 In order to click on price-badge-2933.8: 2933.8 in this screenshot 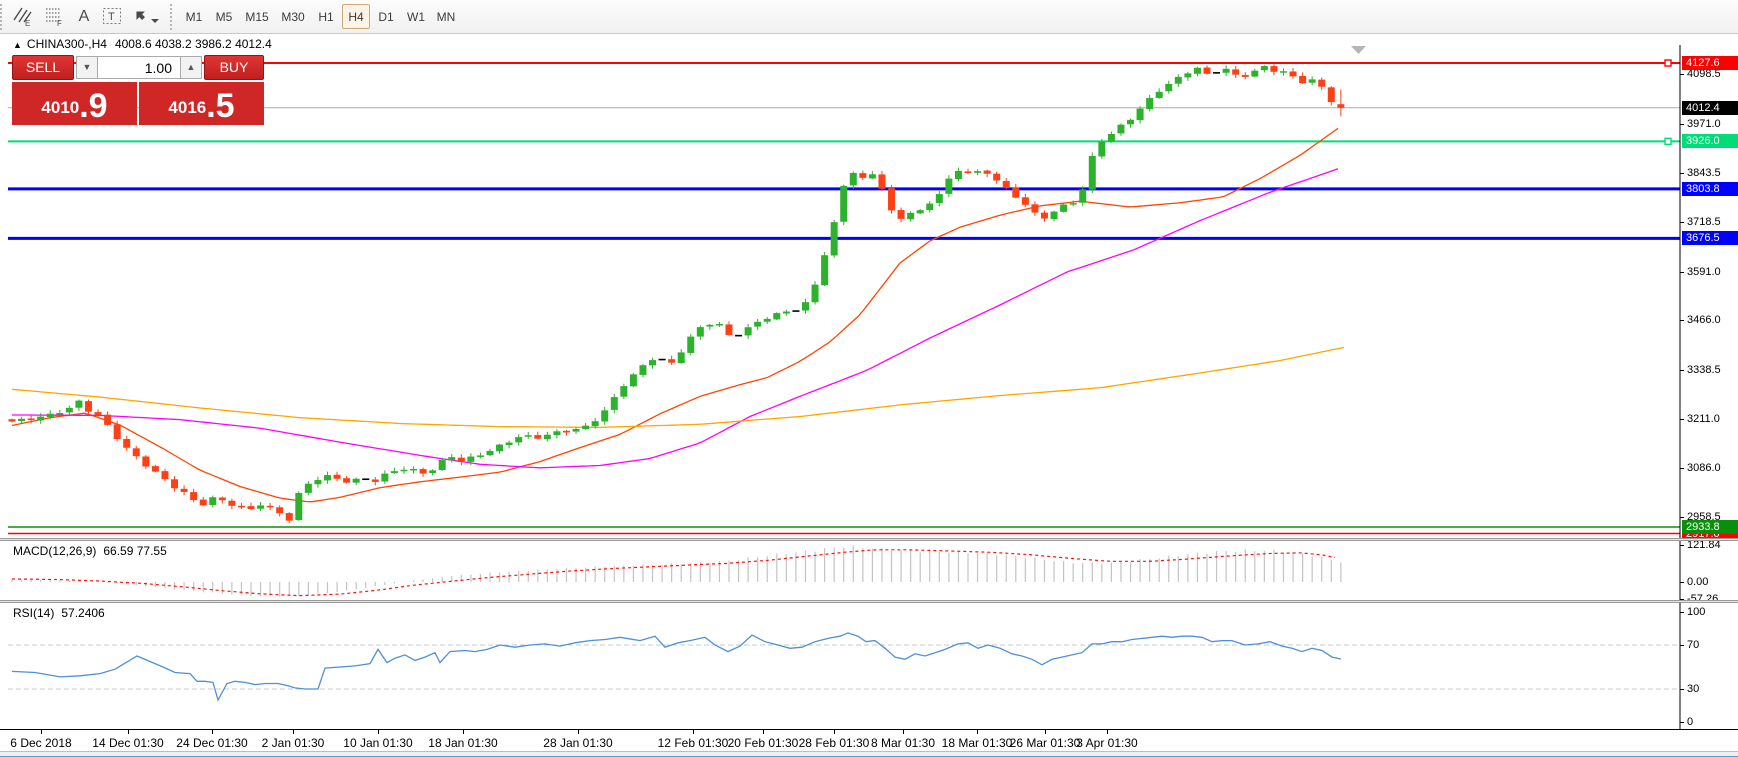, I will do `click(1710, 526)`.